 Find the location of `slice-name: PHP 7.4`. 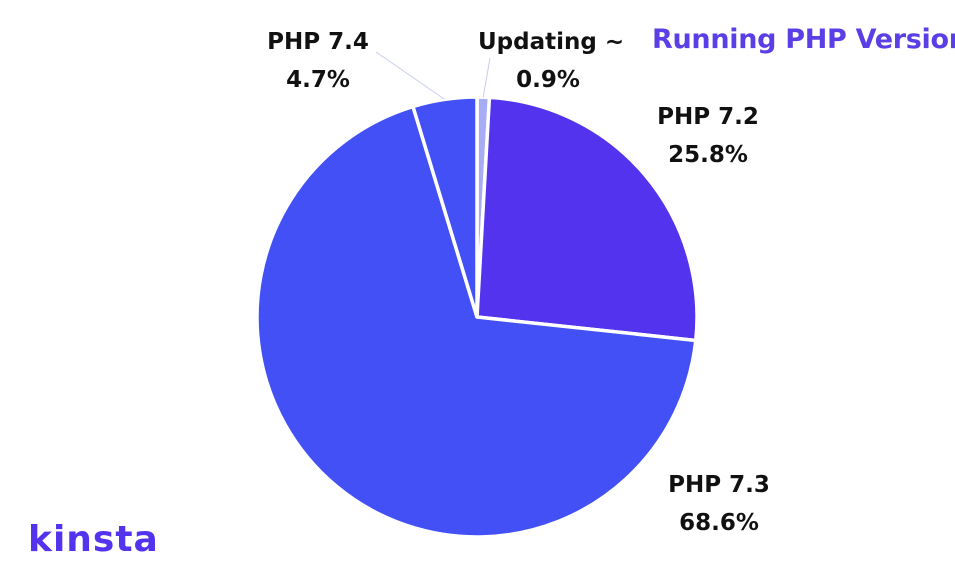

slice-name: PHP 7.4 is located at coordinates (318, 42).